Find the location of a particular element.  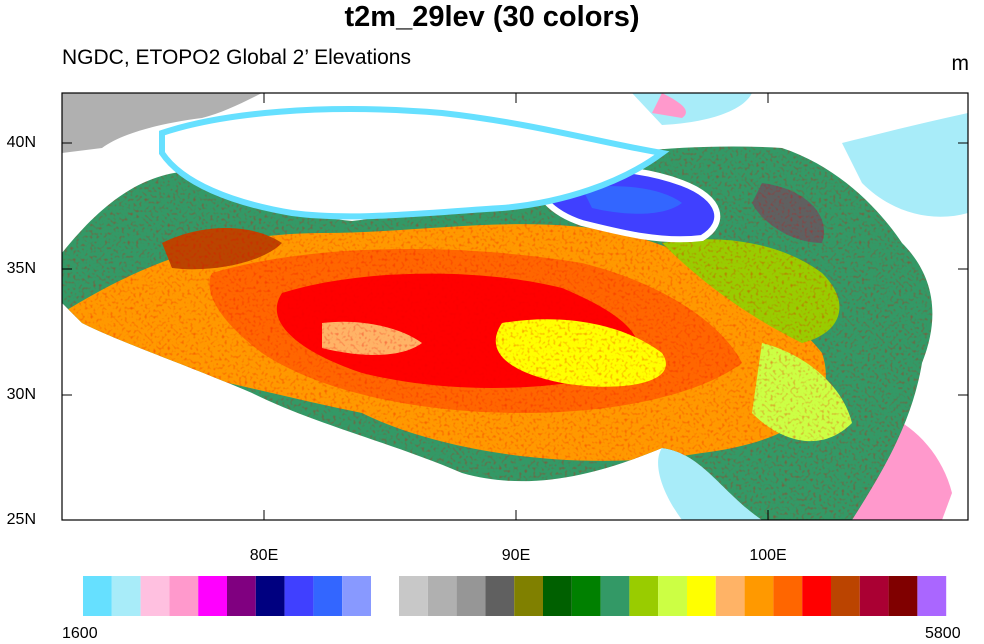

units-label: m is located at coordinates (960, 63).